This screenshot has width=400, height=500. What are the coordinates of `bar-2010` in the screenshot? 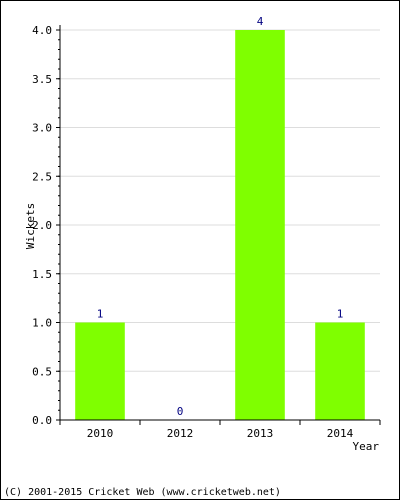 It's located at (100, 371).